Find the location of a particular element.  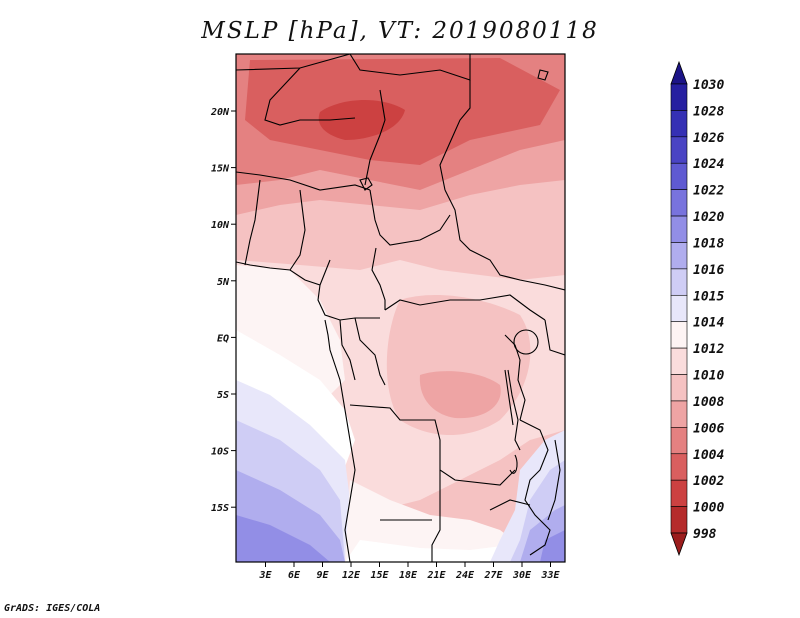

colorbar-label: 1020 is located at coordinates (708, 217).